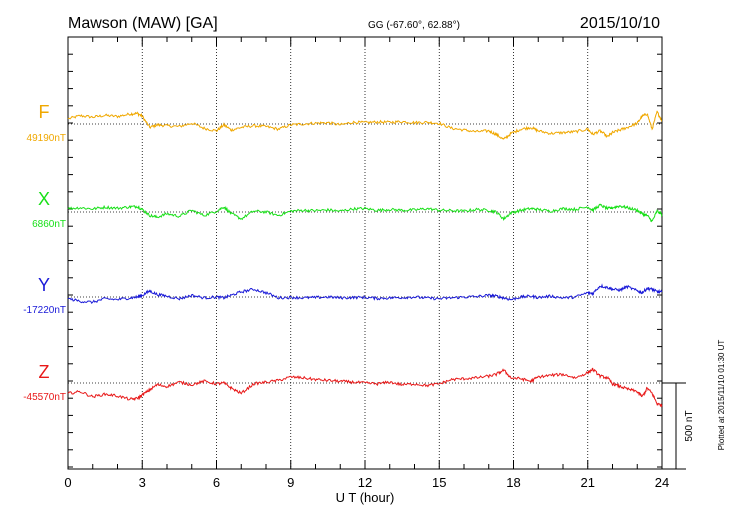 This screenshot has height=520, width=730. I want to click on series-labels: F 49190nT X 6860nT Y -17220nT Z -45570nT, so click(44, 252).